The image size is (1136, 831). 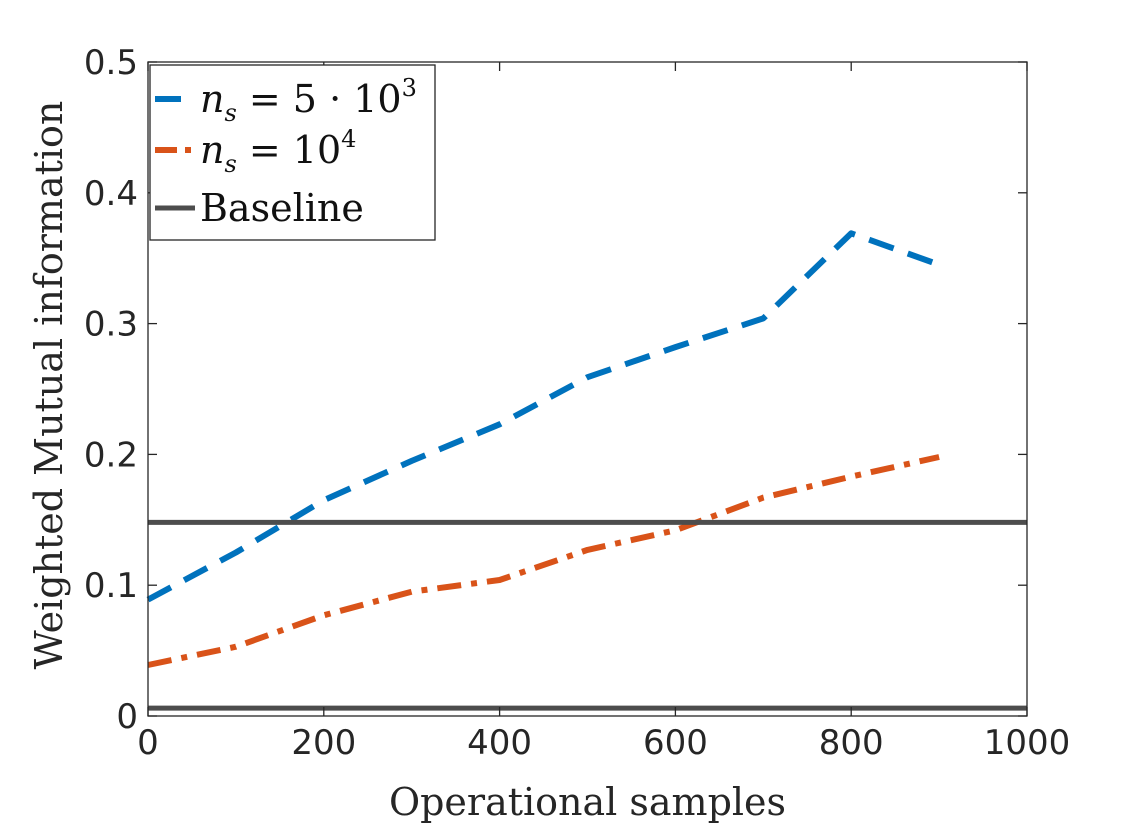 I want to click on legend-box, so click(x=292, y=152).